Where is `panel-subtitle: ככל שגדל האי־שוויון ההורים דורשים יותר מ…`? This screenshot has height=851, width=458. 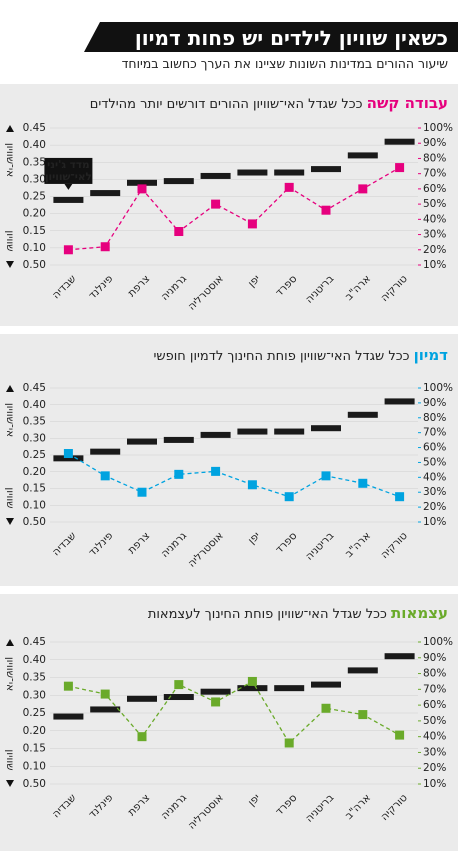 panel-subtitle: ככל שגדל האי־שוויון ההורים דורשים יותר מ… is located at coordinates (226, 104).